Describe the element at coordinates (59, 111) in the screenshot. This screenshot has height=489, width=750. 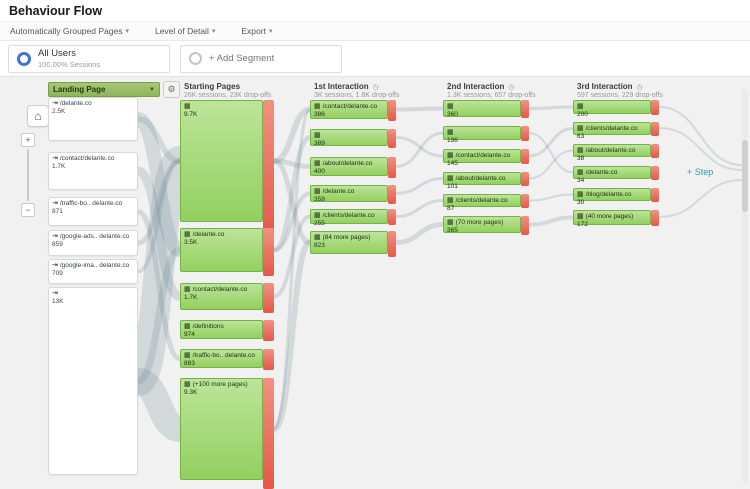
I see `node-value: 2.5K` at that location.